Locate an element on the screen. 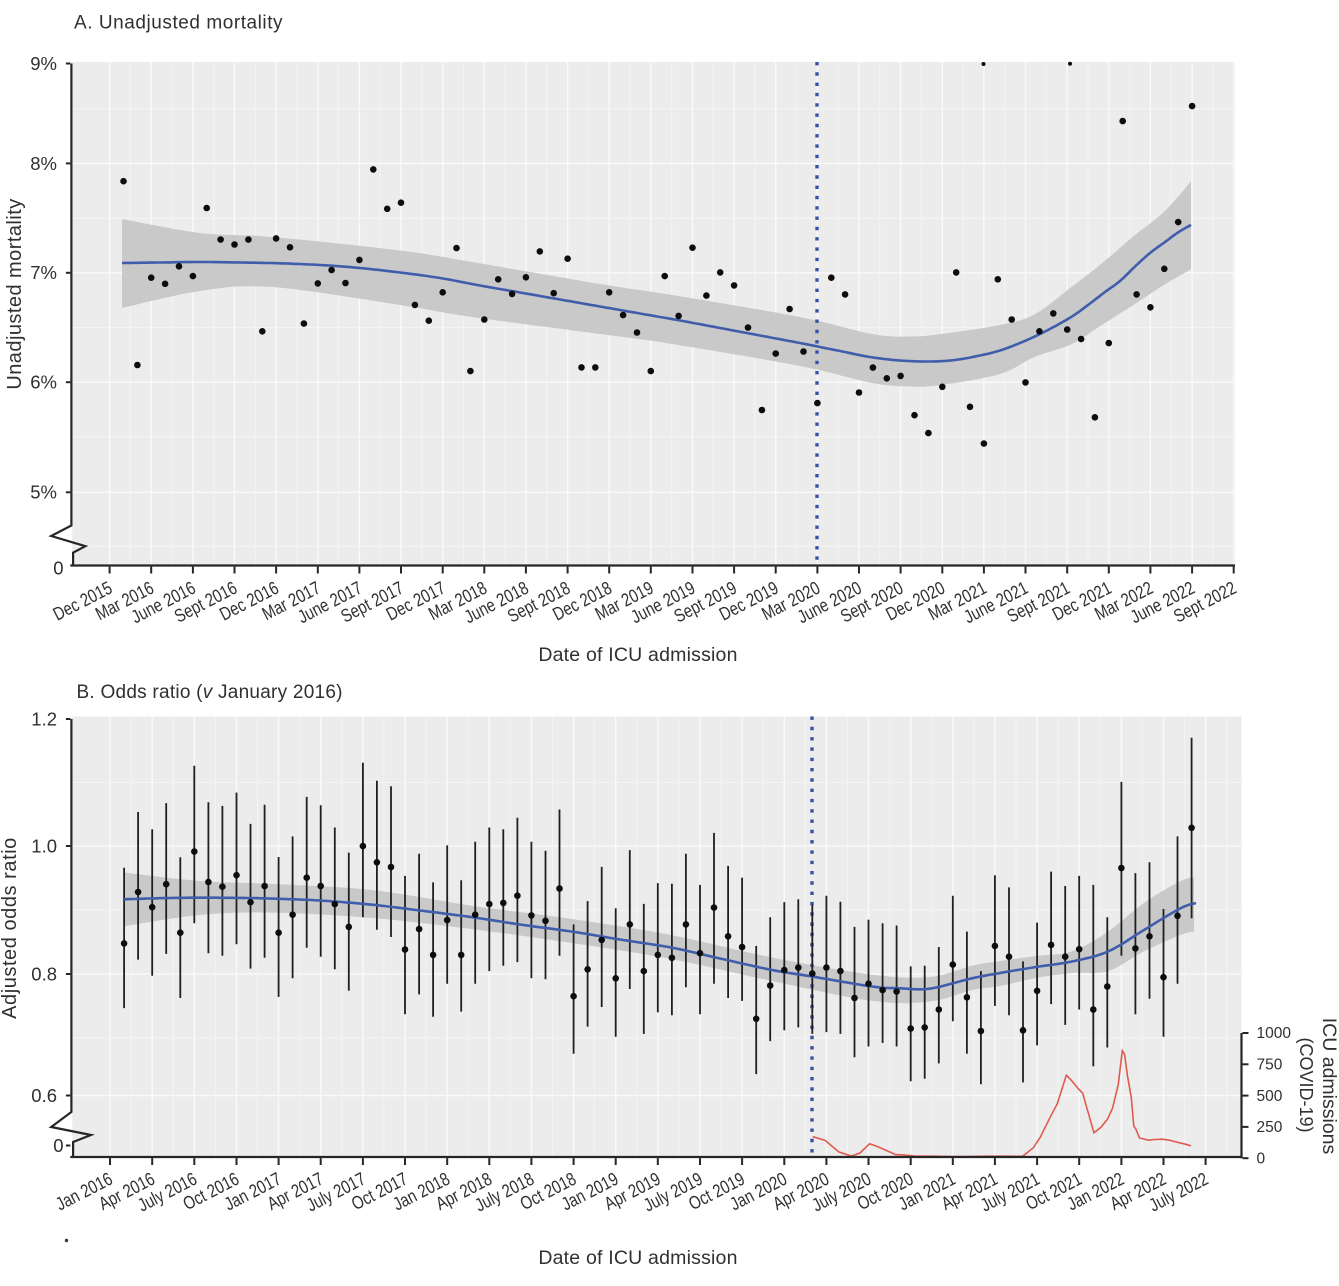 The width and height of the screenshot is (1339, 1286). svg-text: 750 is located at coordinates (1270, 1065).